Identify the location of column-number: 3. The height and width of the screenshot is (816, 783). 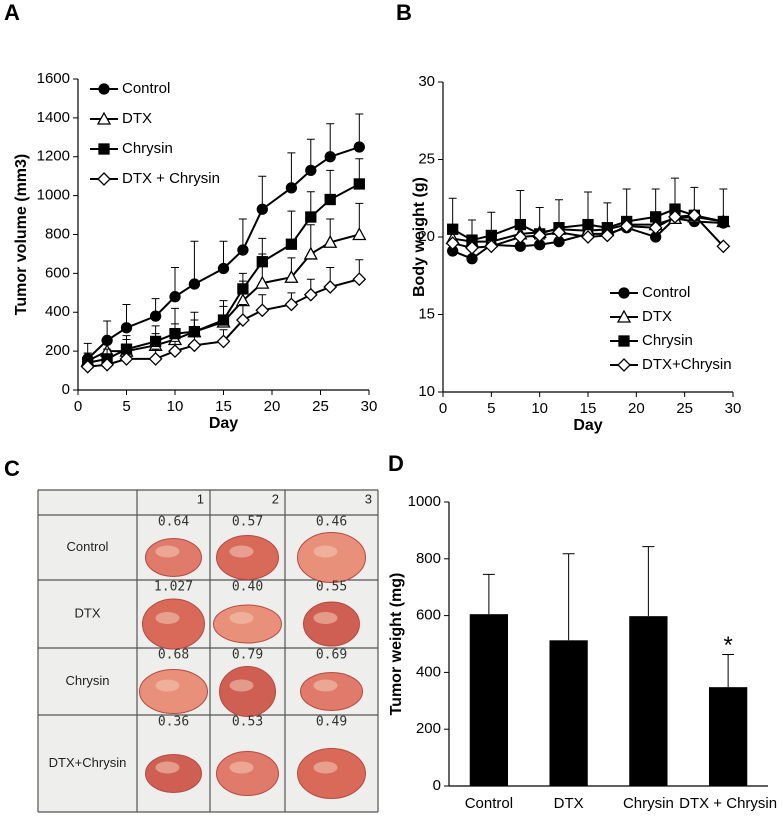
(368, 498).